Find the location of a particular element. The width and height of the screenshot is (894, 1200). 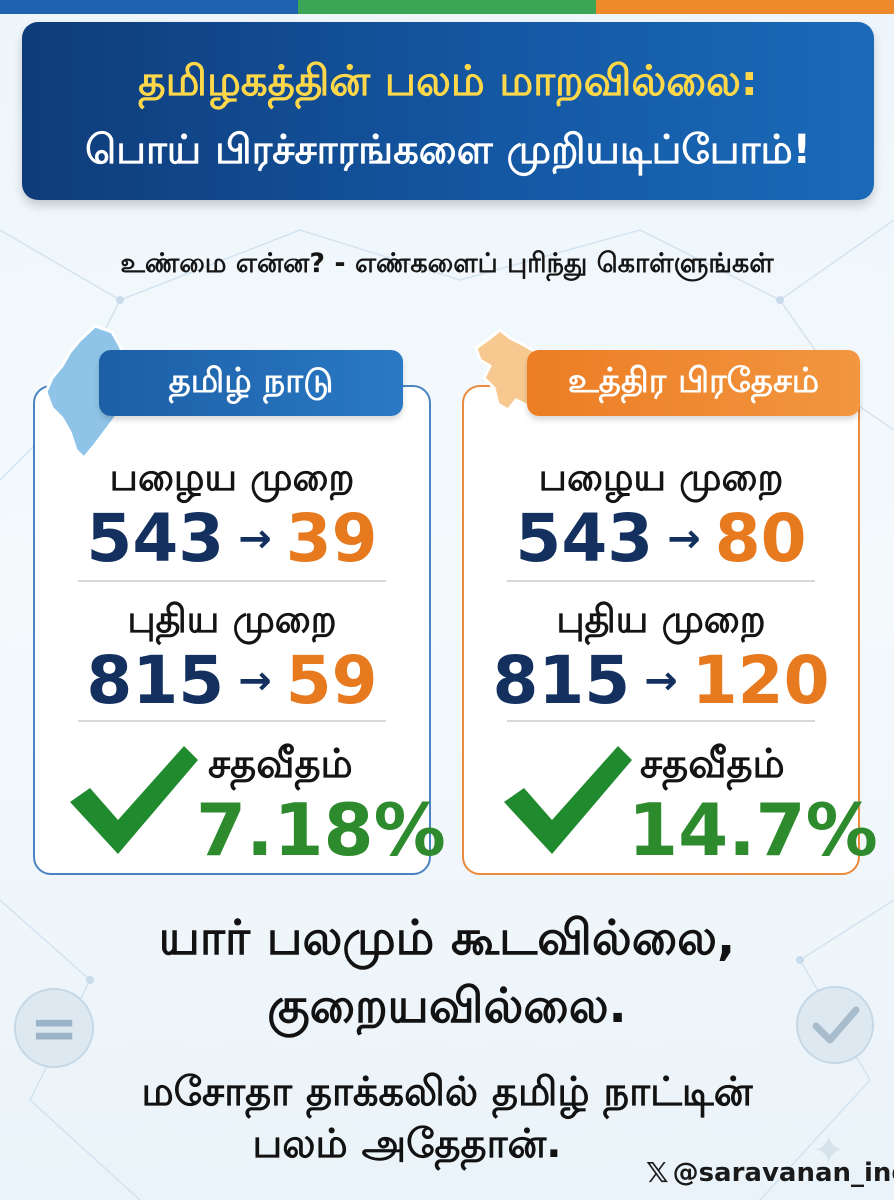

tn-percent-label: சதவீதம் is located at coordinates (280, 764).